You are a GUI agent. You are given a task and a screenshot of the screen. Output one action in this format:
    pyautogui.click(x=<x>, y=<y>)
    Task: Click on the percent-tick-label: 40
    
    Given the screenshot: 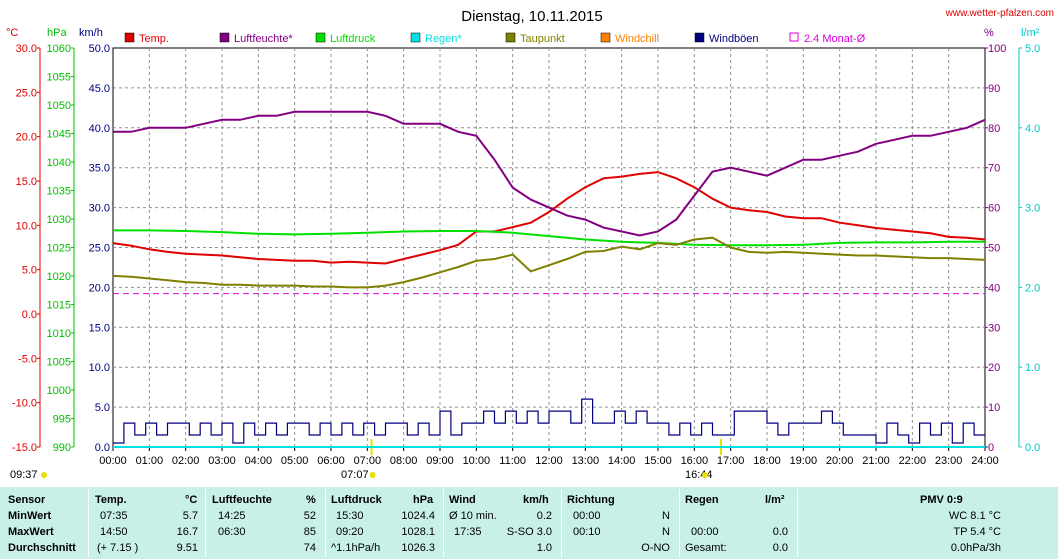 What is the action you would take?
    pyautogui.click(x=994, y=288)
    